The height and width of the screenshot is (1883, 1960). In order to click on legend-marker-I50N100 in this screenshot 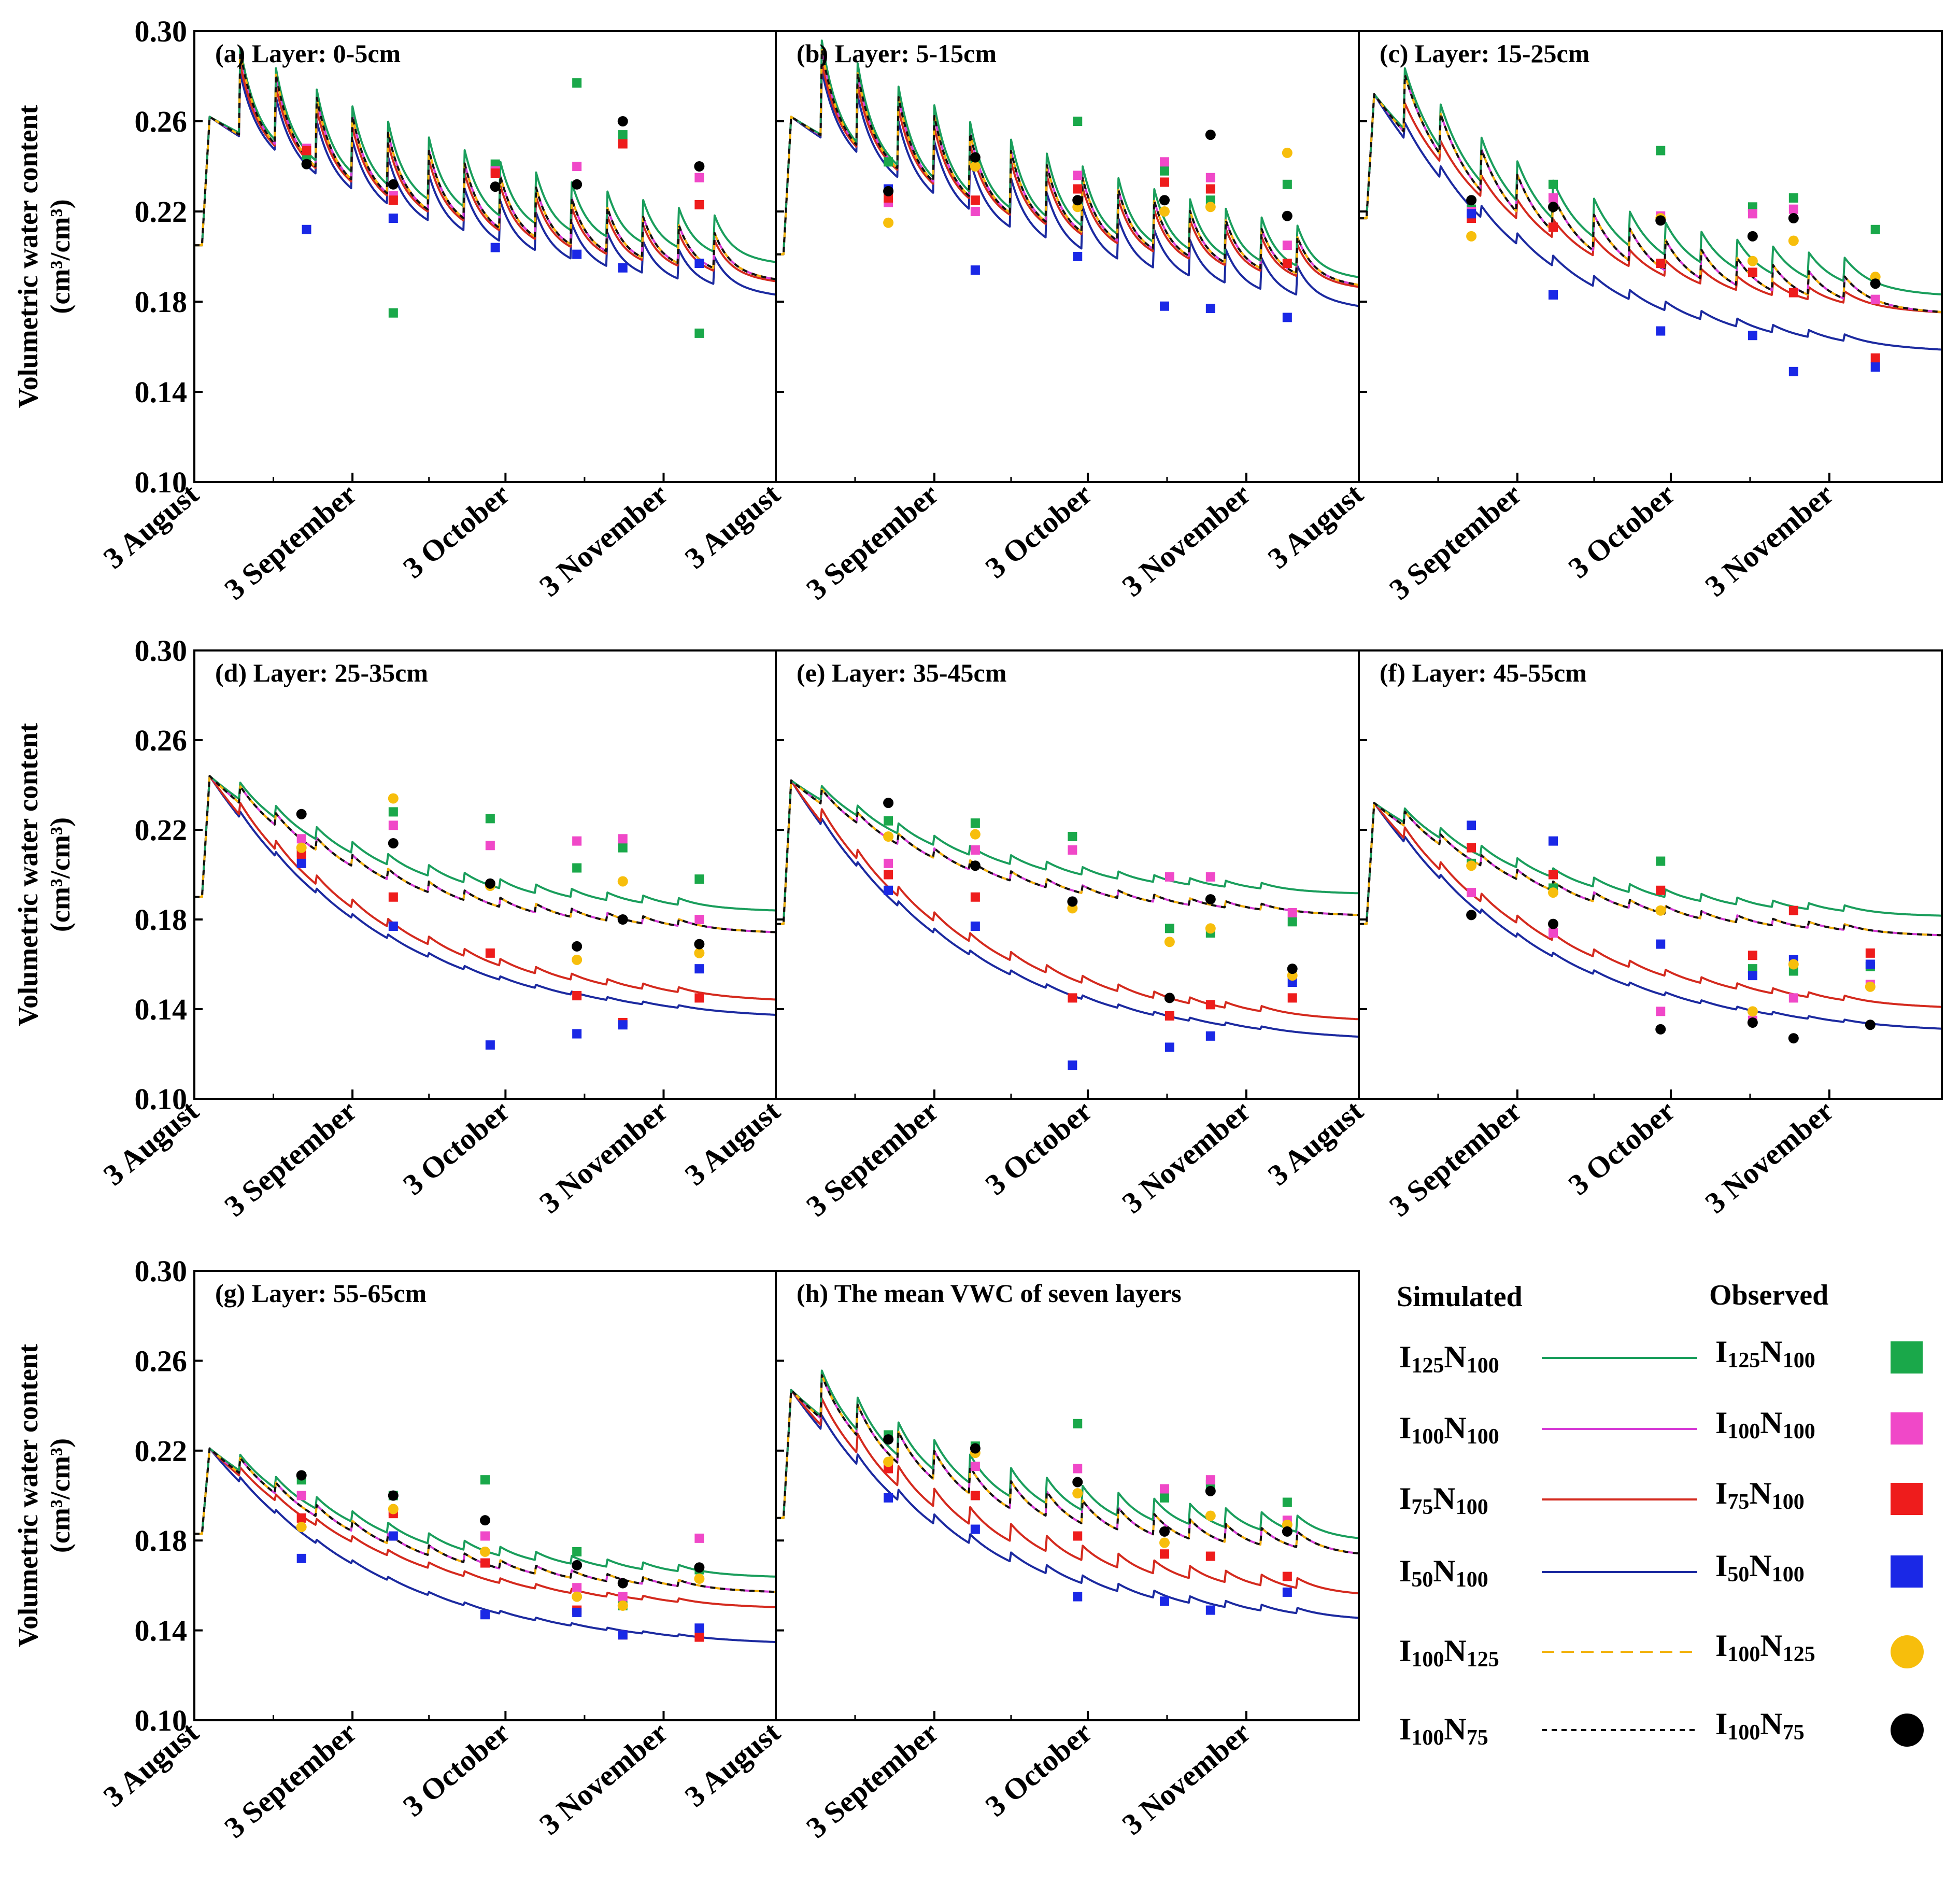, I will do `click(1907, 1571)`.